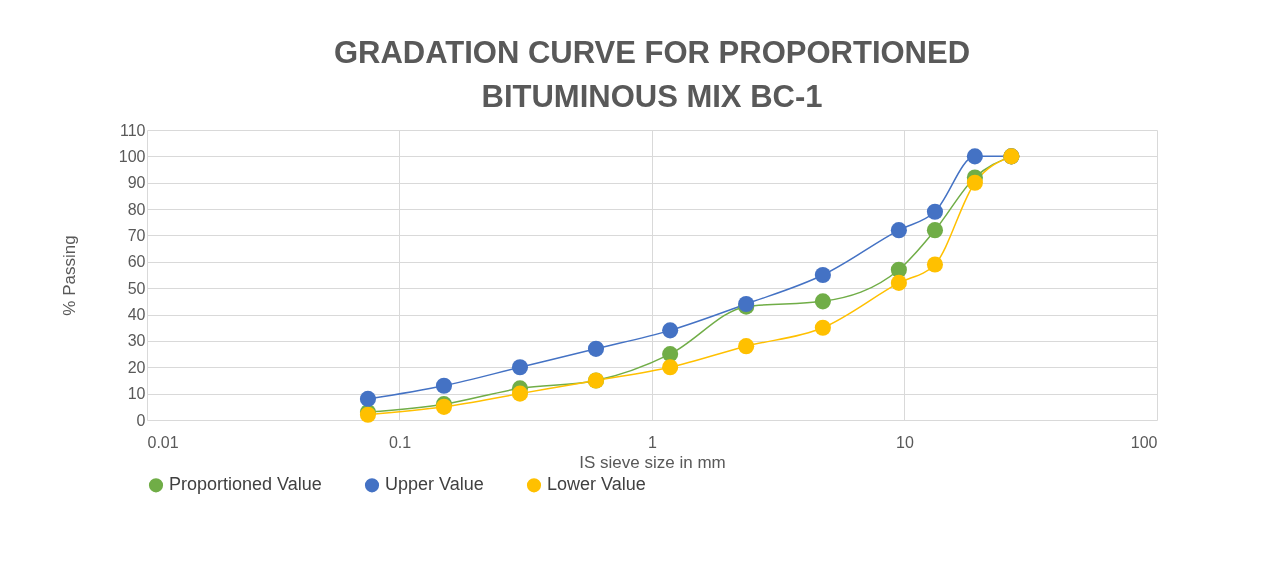 This screenshot has width=1277, height=570. What do you see at coordinates (132, 156) in the screenshot?
I see `y-tick-label: 100` at bounding box center [132, 156].